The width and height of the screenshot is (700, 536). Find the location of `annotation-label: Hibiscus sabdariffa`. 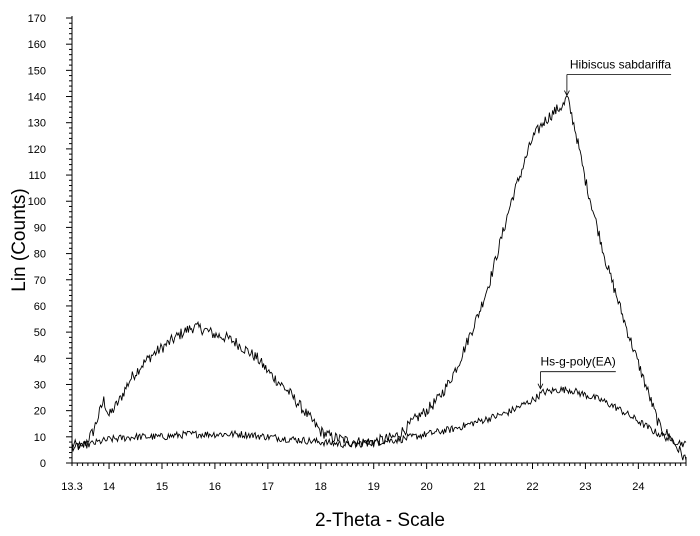

annotation-label: Hibiscus sabdariffa is located at coordinates (620, 65).